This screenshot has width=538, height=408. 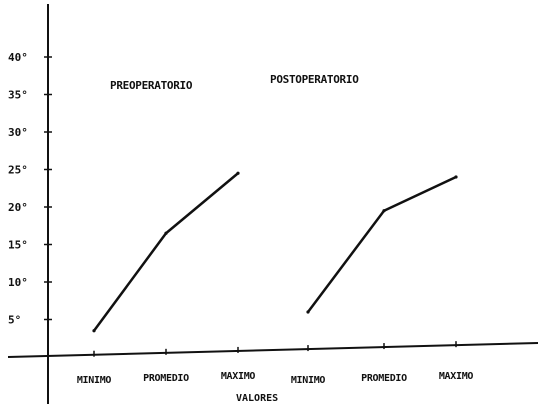 I want to click on y-tick-label: 5°, so click(x=14, y=320).